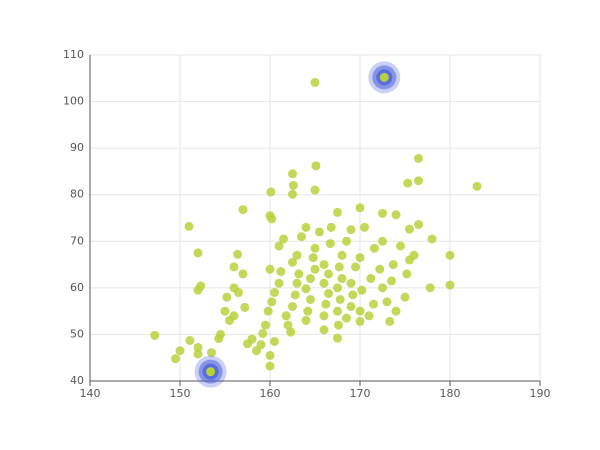 The height and width of the screenshot is (450, 600). I want to click on y-tick-label: 90, so click(77, 147).